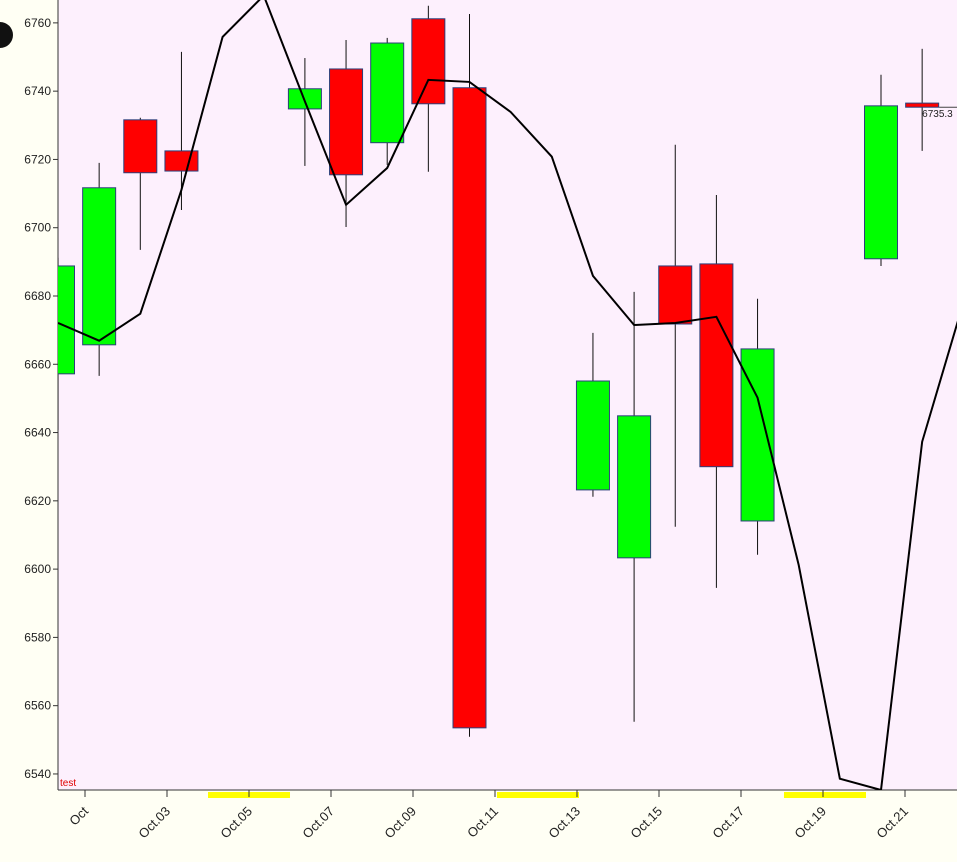 The height and width of the screenshot is (862, 957). What do you see at coordinates (37, 637) in the screenshot?
I see `y-tick-label: 6580` at bounding box center [37, 637].